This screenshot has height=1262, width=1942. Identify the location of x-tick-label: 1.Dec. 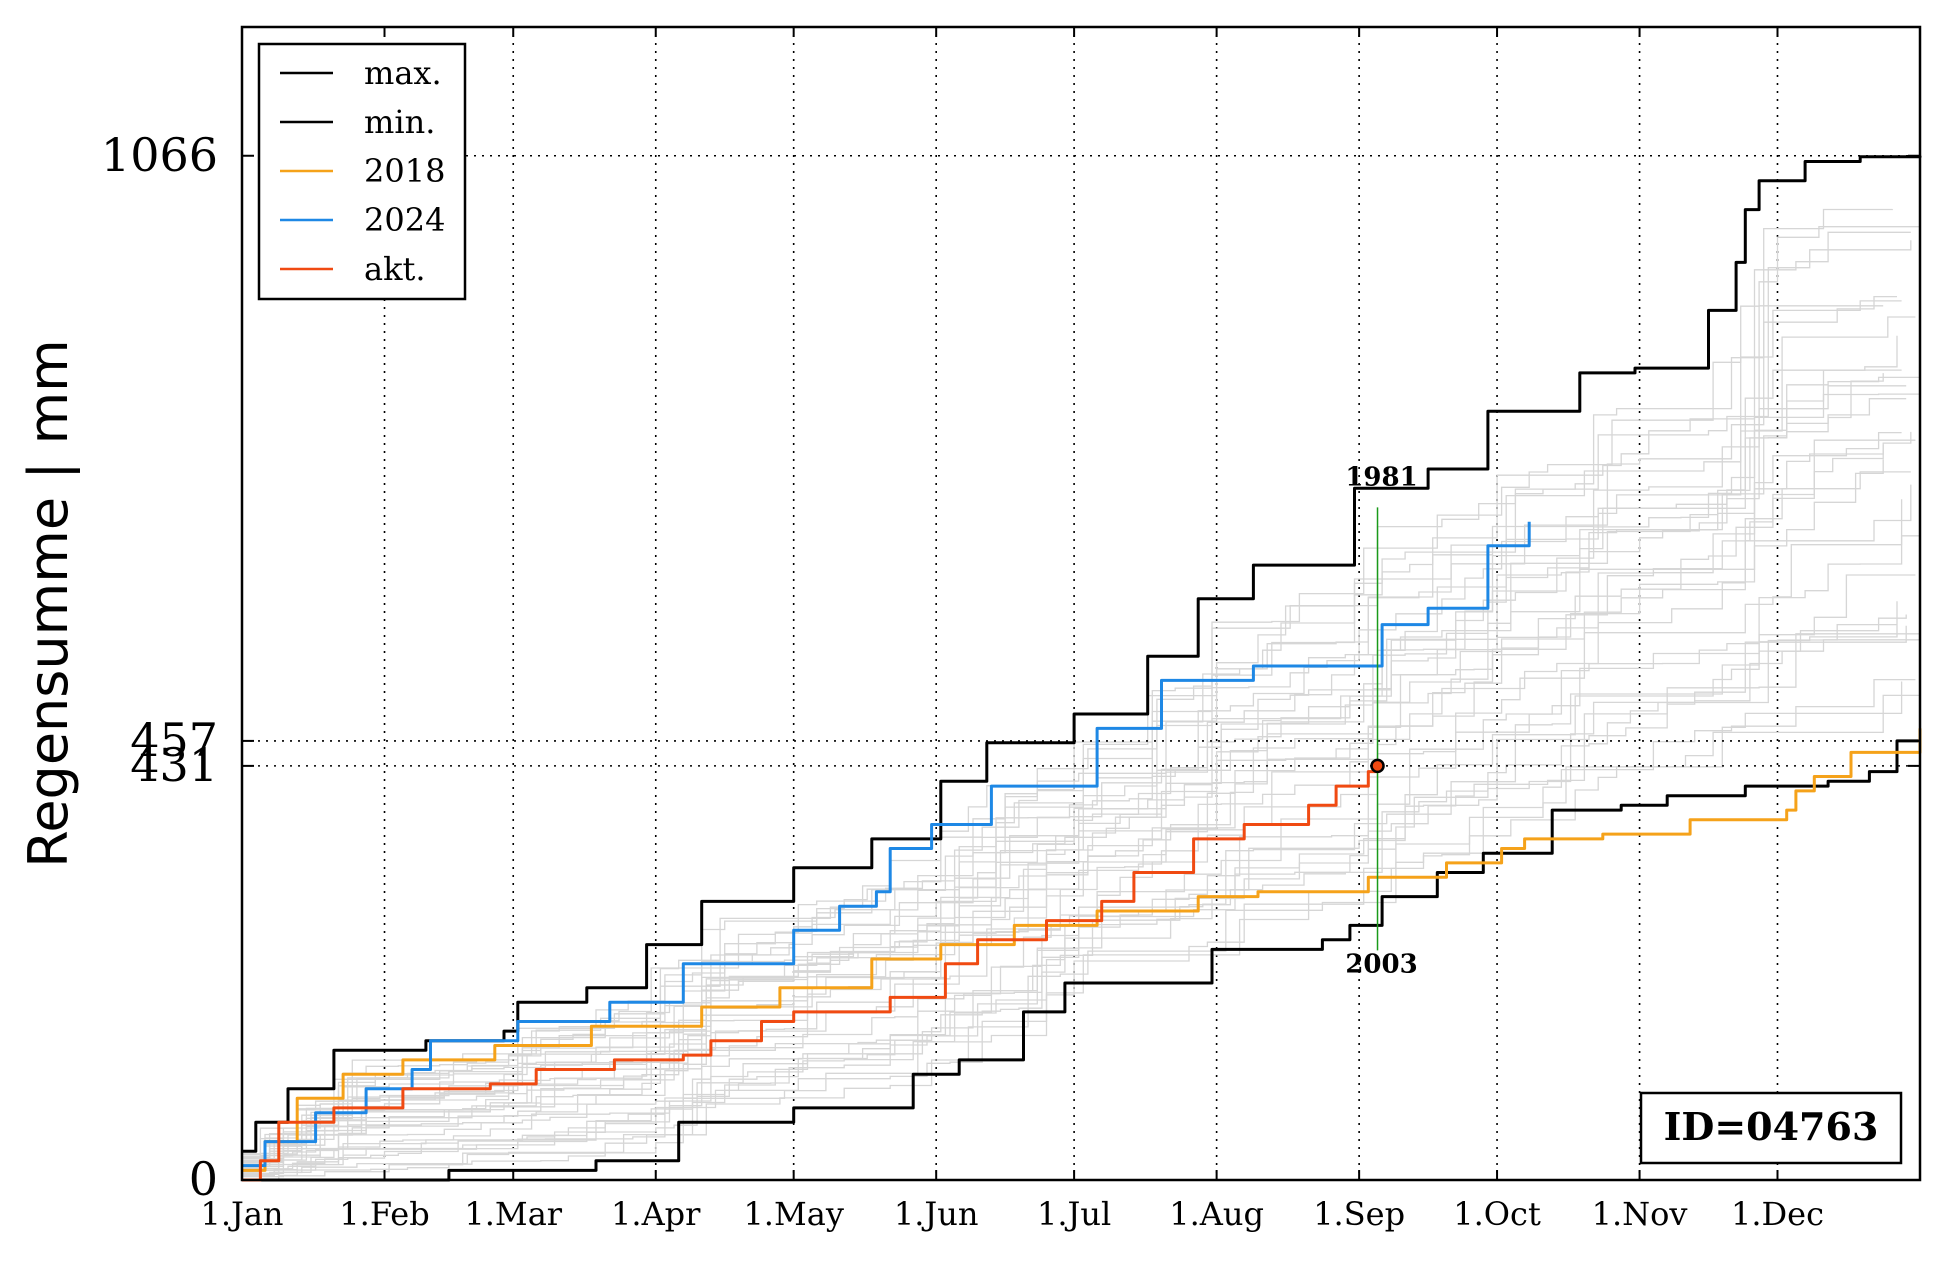
(1777, 1214).